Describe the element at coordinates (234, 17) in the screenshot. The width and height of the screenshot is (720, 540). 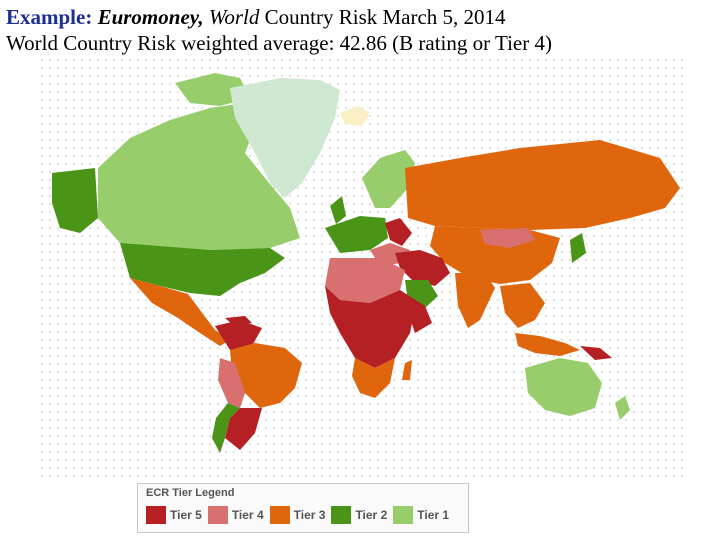
I see `caption-world: World` at that location.